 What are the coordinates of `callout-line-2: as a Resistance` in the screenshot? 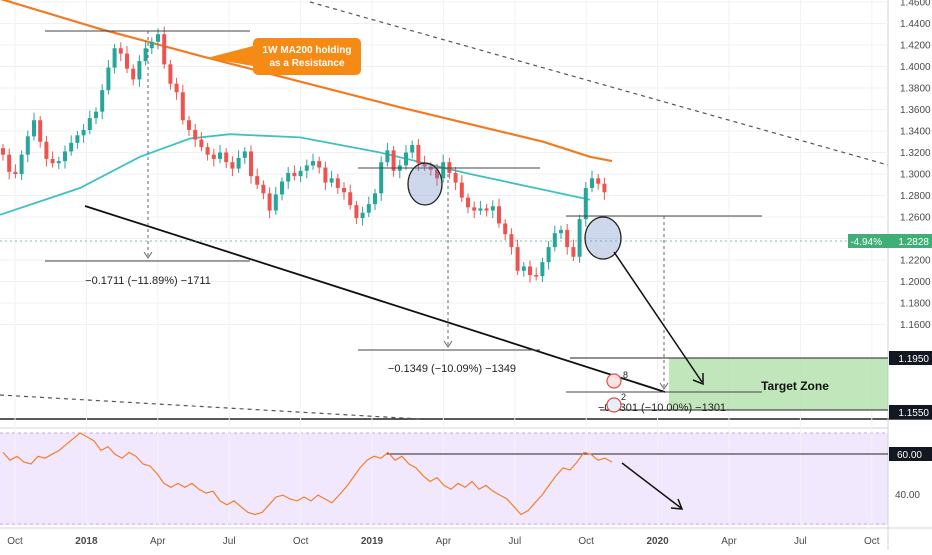 It's located at (306, 63).